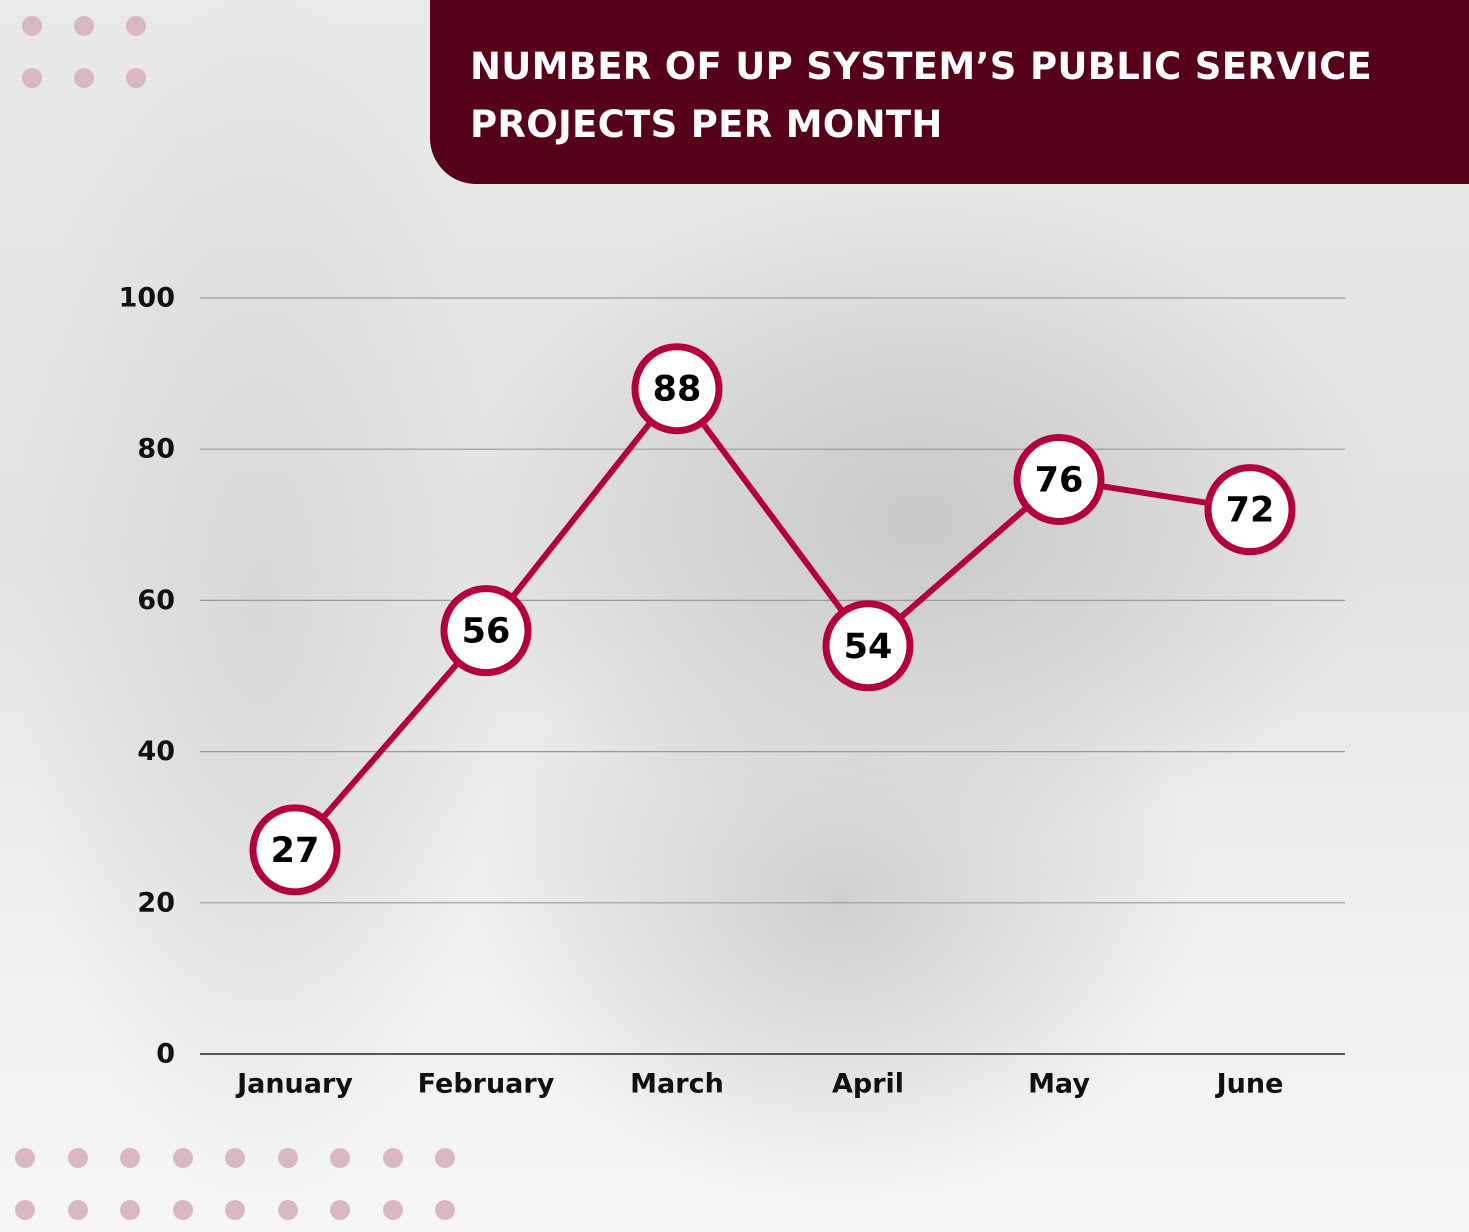 The height and width of the screenshot is (1232, 1469). I want to click on decorative-dots-bottom, so click(235, 1184).